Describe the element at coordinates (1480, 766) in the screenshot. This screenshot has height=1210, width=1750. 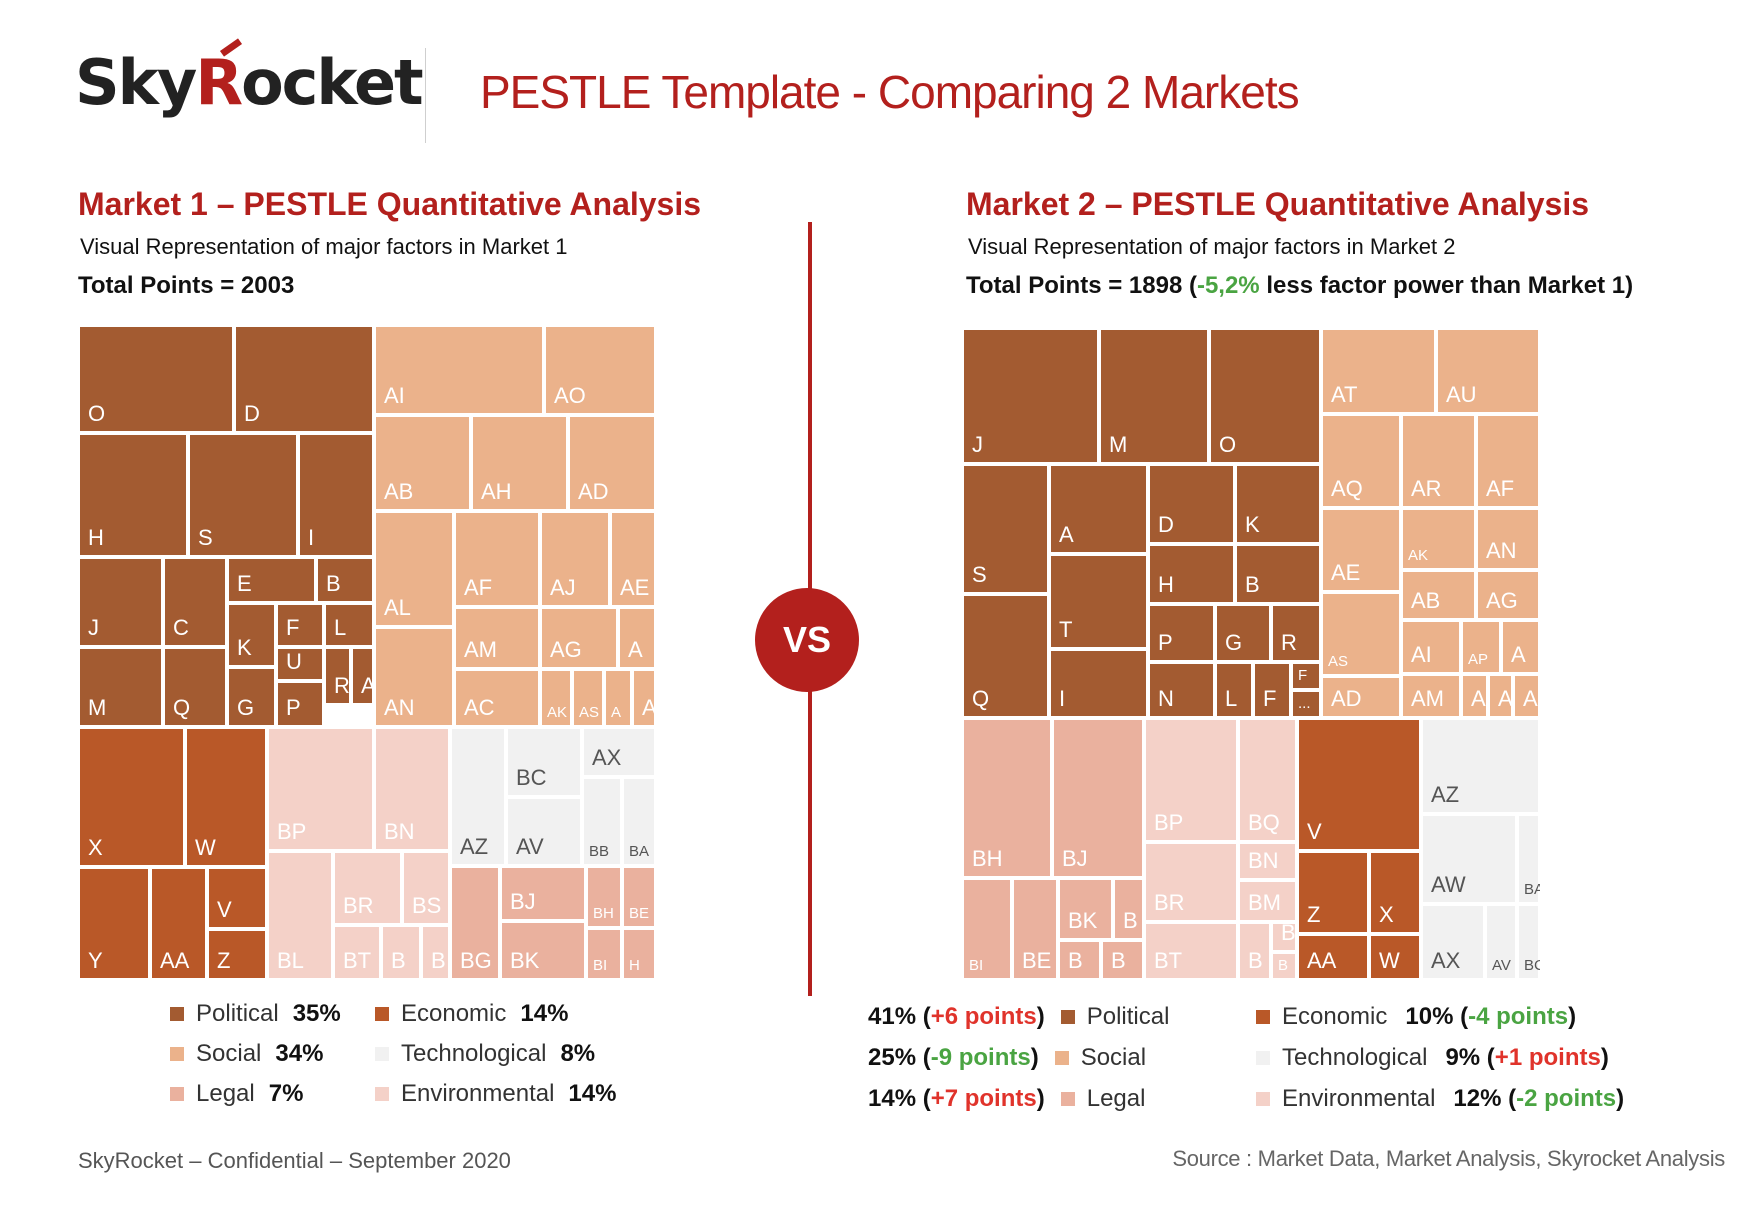
I see `market2-tile-technological: AZ` at that location.